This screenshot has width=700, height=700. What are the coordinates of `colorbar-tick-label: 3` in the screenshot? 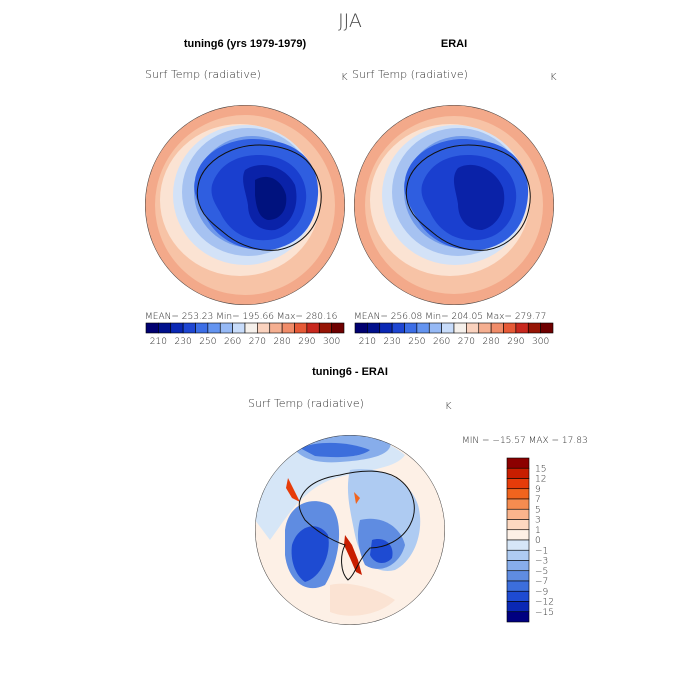 It's located at (538, 521).